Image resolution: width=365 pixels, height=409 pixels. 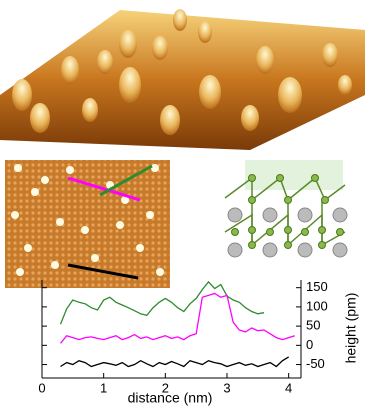 What do you see at coordinates (226, 387) in the screenshot?
I see `x-tick-label: 3` at bounding box center [226, 387].